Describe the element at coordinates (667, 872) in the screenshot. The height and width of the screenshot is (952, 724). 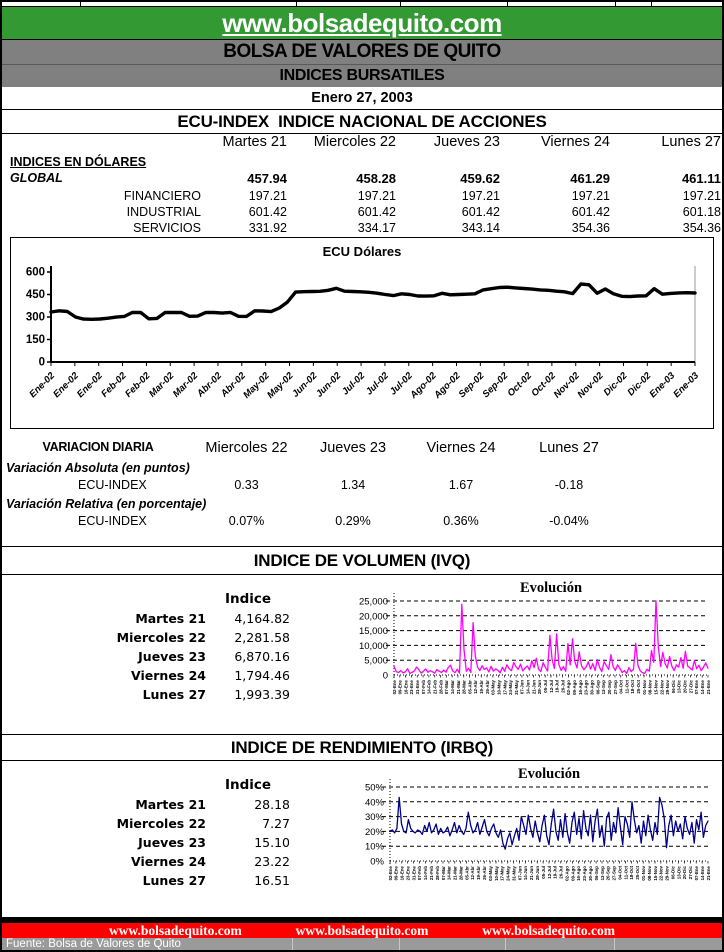
I see `svg-text: 29-Nov` at that location.